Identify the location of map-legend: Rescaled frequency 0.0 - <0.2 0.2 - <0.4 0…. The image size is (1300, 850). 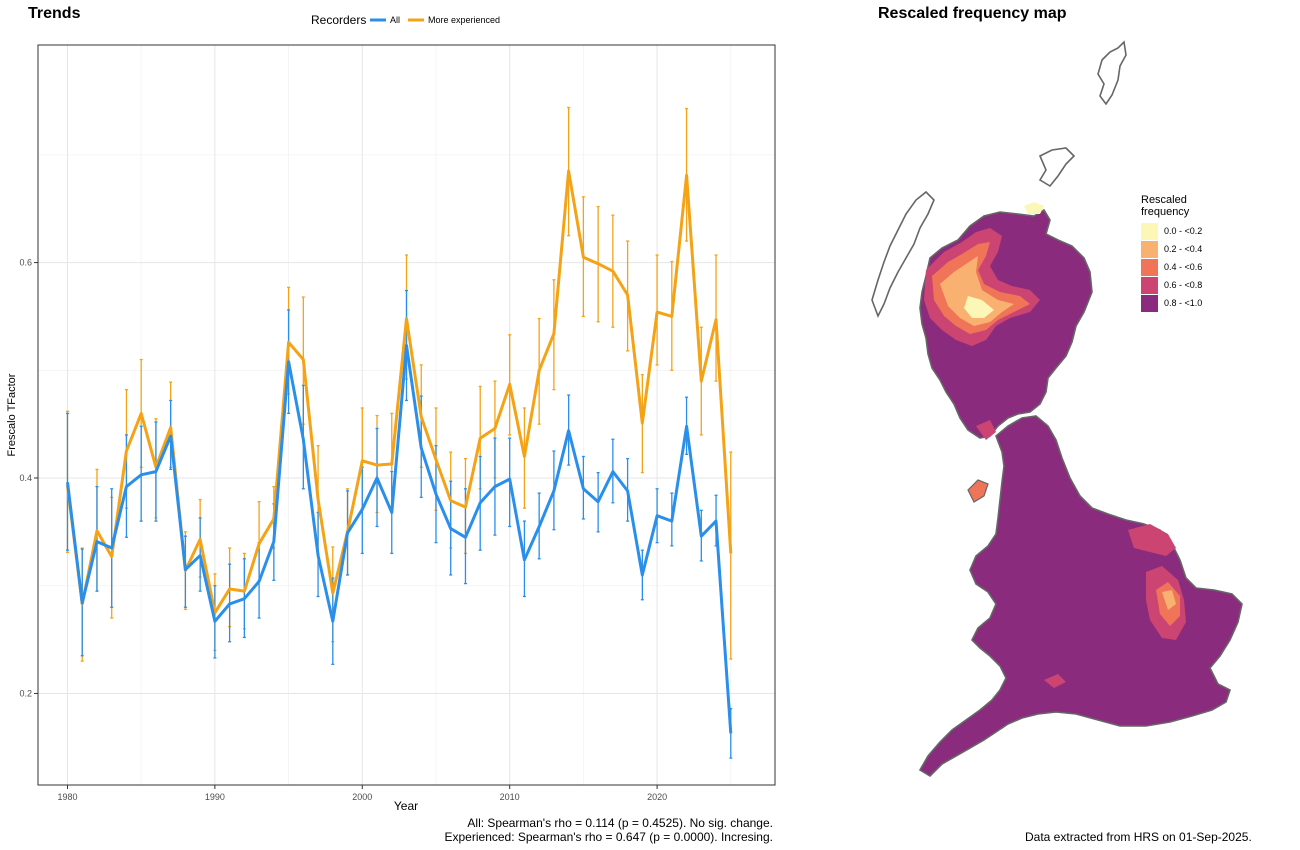
(1171, 253).